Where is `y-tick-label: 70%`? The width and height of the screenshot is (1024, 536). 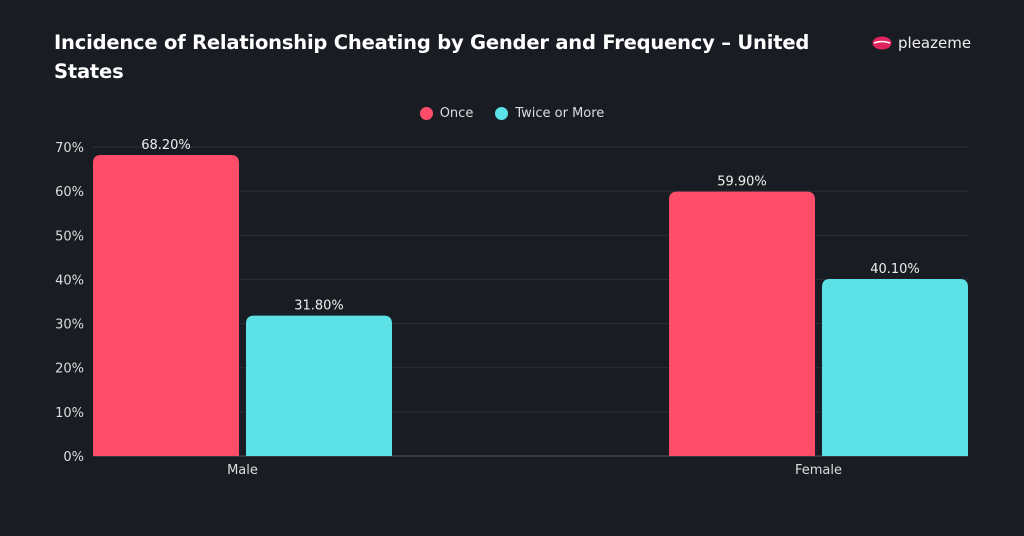
y-tick-label: 70% is located at coordinates (69, 148).